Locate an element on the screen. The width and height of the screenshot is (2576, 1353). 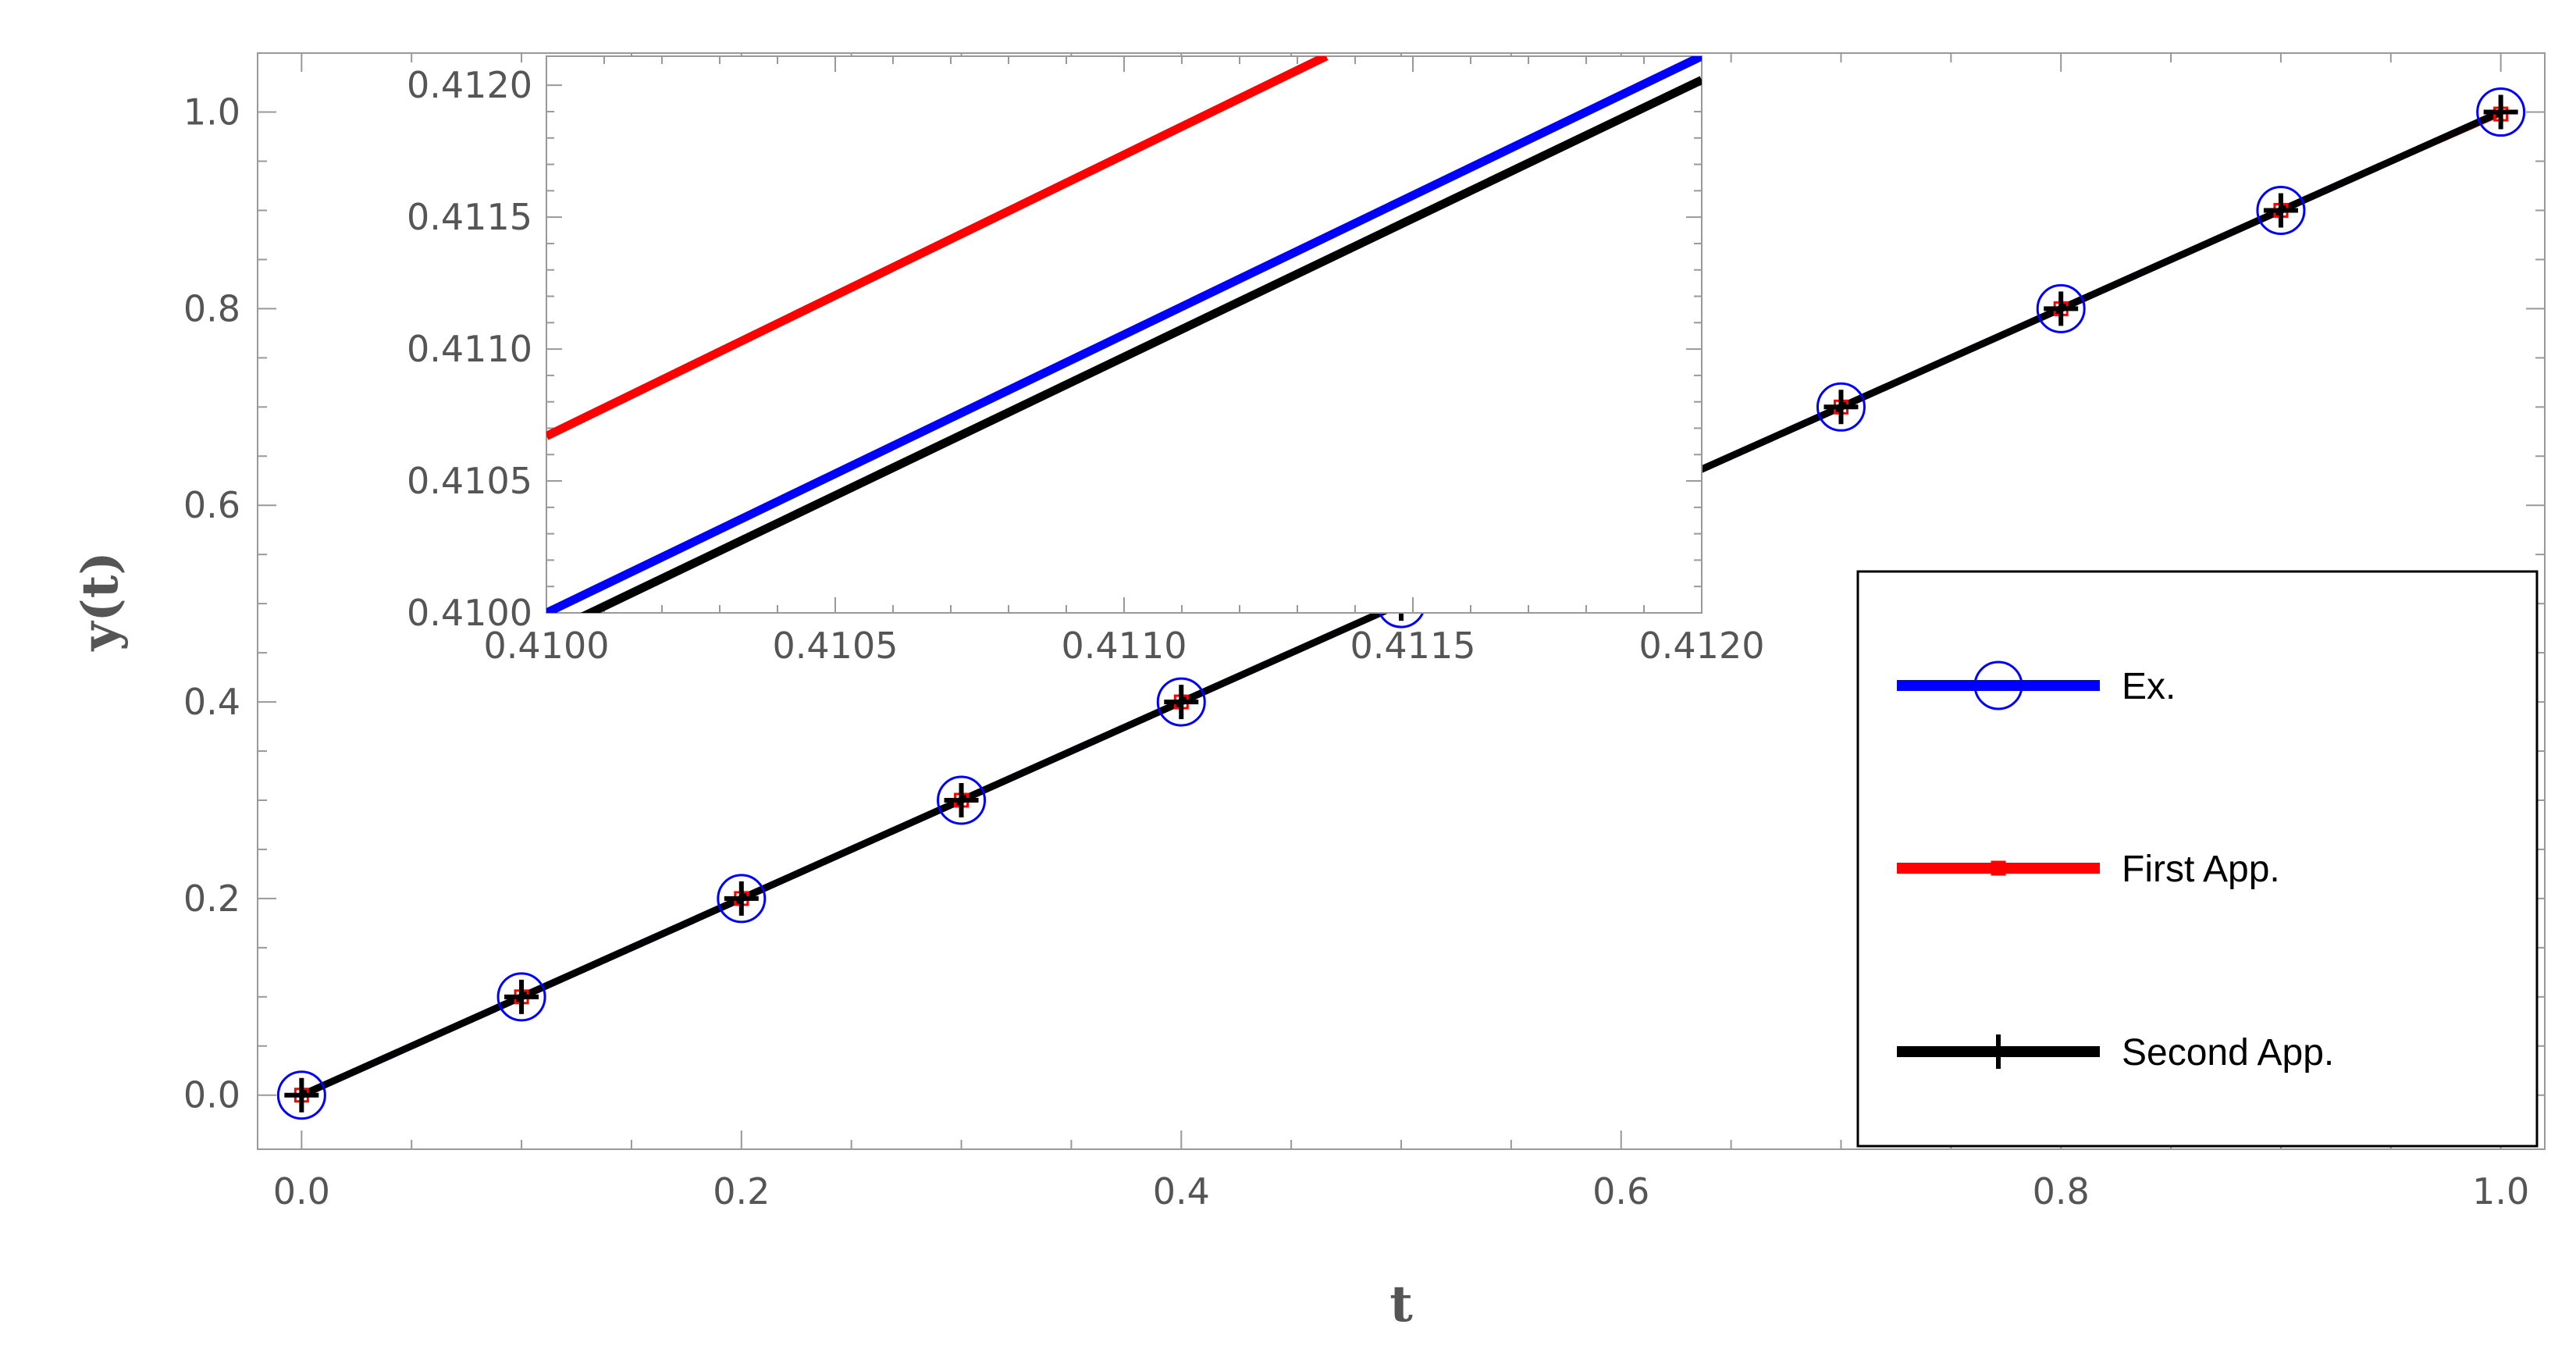
inset-y-tick-label: 0.4120 is located at coordinates (469, 85).